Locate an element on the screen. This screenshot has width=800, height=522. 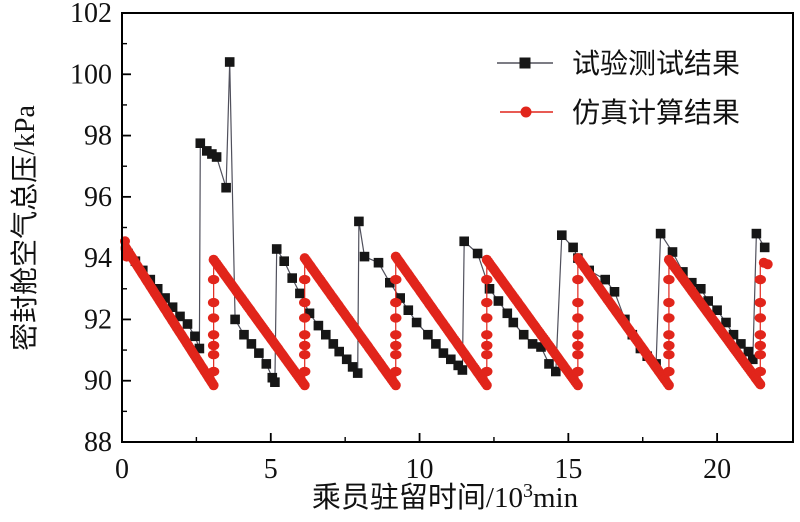
y-tick-label: 90 is located at coordinates (98, 381).